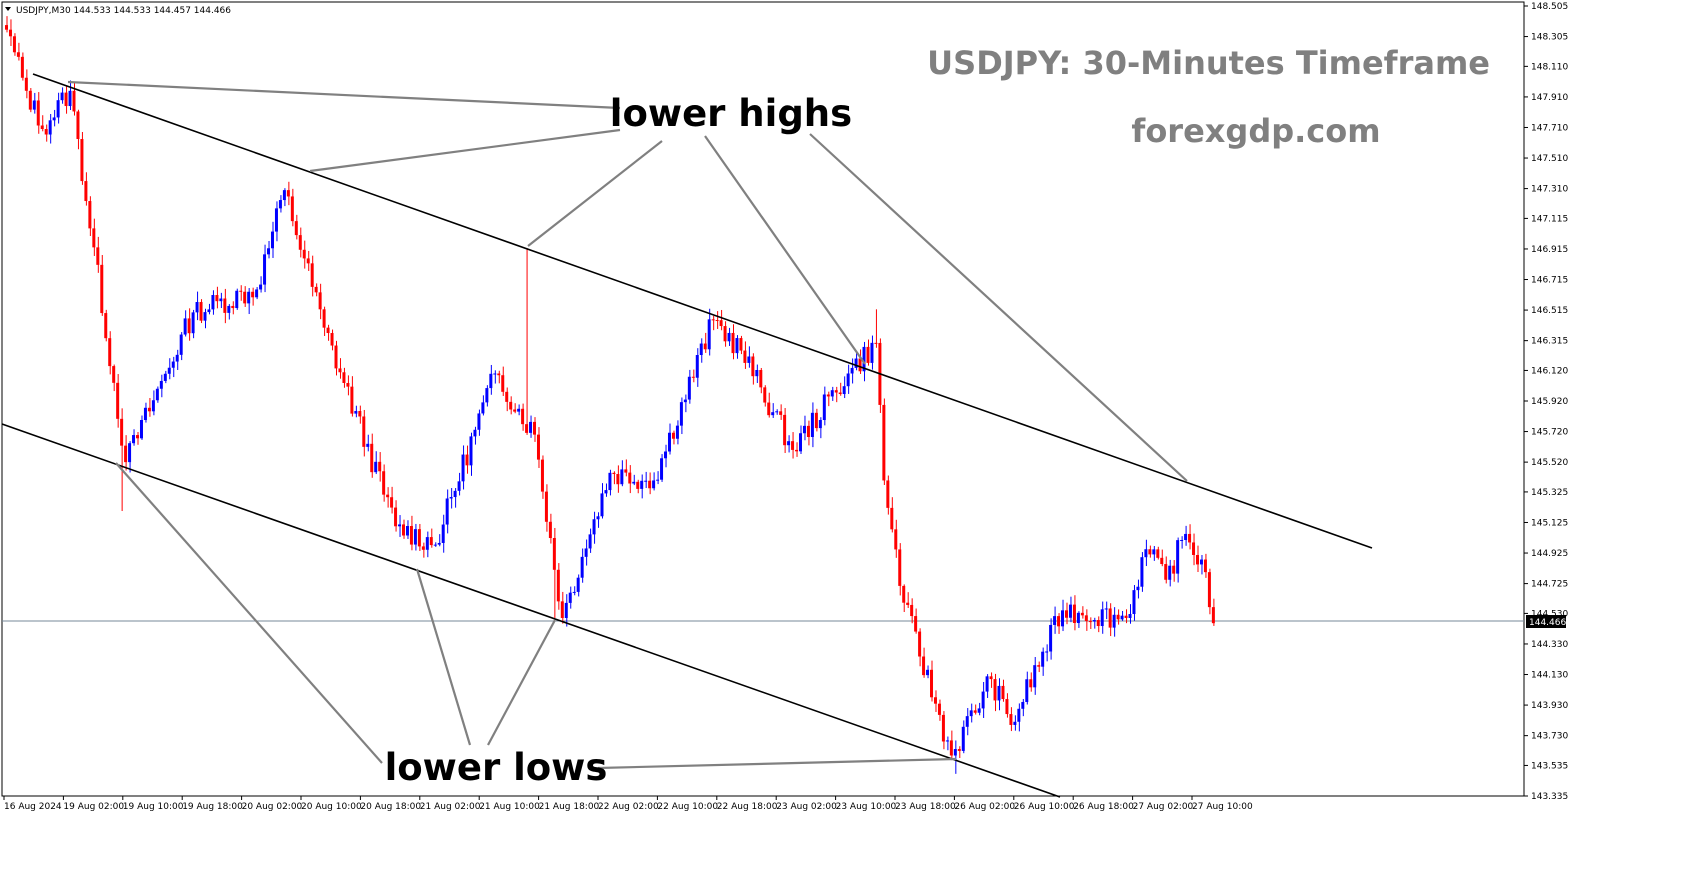  Describe the element at coordinates (153, 807) in the screenshot. I see `x-tick-label: 19 Aug 10:00` at that location.